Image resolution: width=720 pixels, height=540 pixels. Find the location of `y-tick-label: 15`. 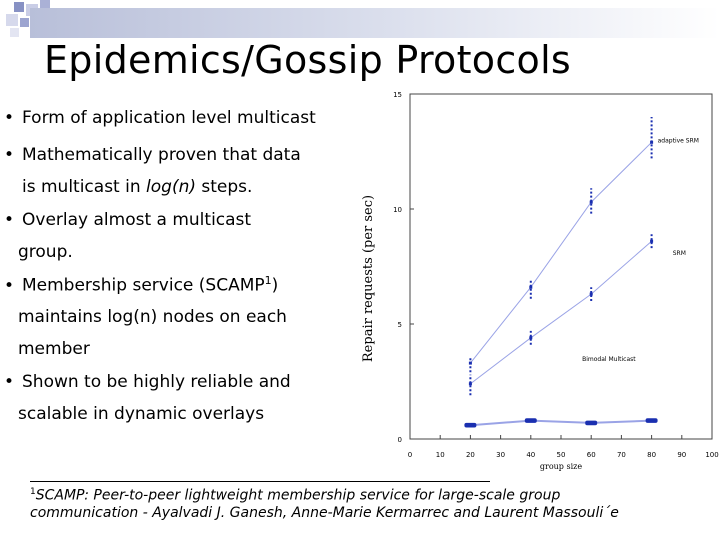

y-tick-label: 15 is located at coordinates (397, 95).